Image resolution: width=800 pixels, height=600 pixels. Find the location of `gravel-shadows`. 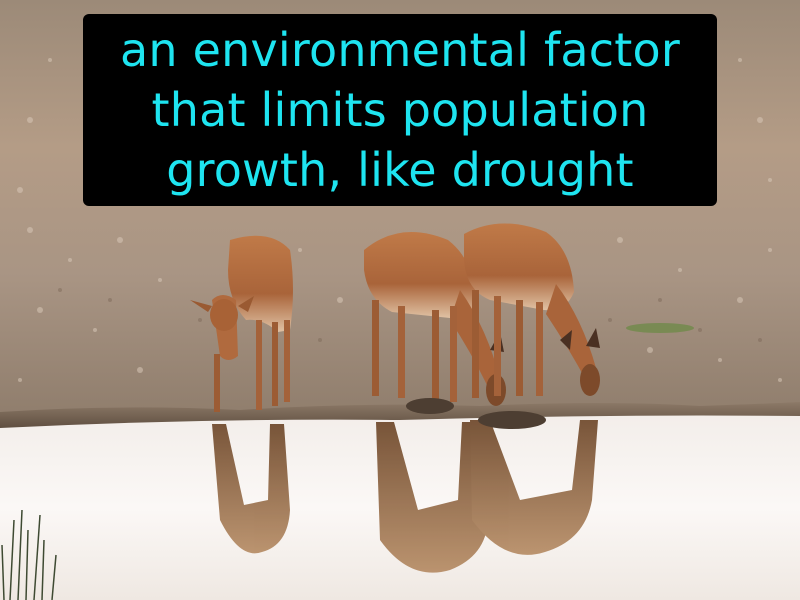

gravel-shadows is located at coordinates (410, 315).